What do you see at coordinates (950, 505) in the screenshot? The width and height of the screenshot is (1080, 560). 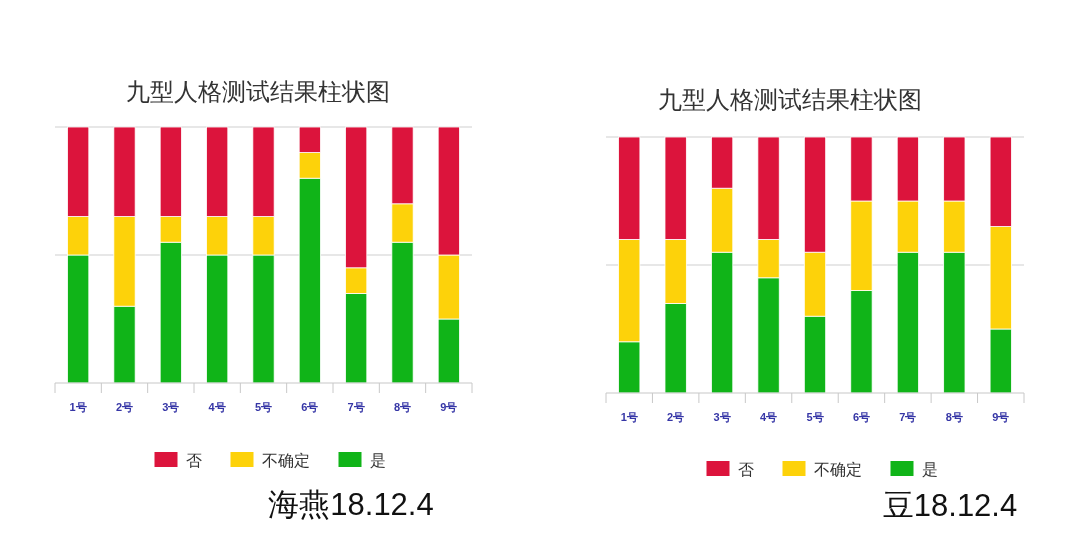 I see `text: 豆18.12.4` at bounding box center [950, 505].